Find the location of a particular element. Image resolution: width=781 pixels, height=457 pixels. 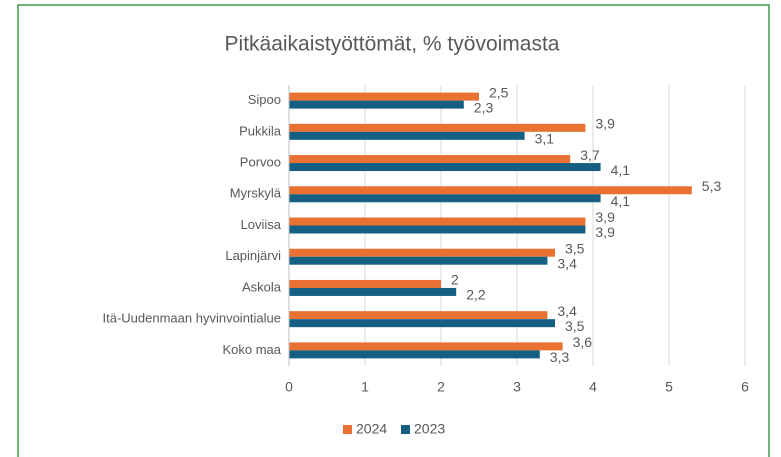

data-label: 3,6 is located at coordinates (583, 342).